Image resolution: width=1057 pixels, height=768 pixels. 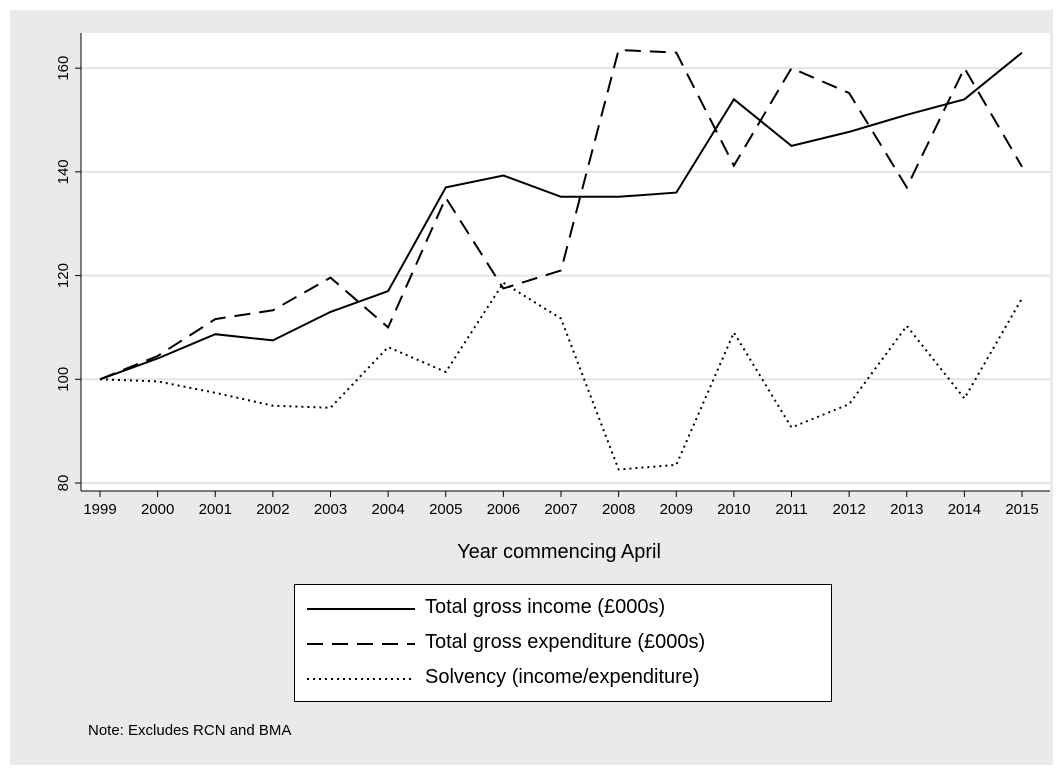 I want to click on legend-item-solvency: Solvency (income/expenditure), so click(x=563, y=679).